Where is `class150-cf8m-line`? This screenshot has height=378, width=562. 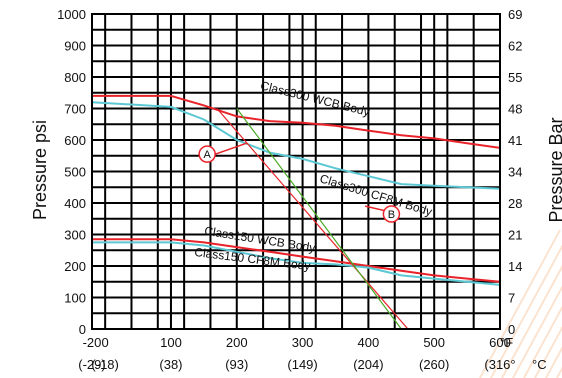
class150-cf8m-line is located at coordinates (296, 263).